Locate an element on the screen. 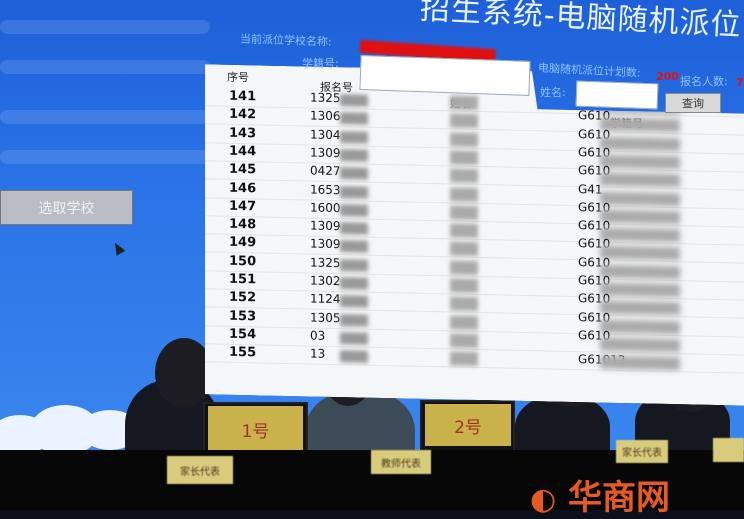 This screenshot has height=519, width=744. row-reg: 1305 is located at coordinates (325, 317).